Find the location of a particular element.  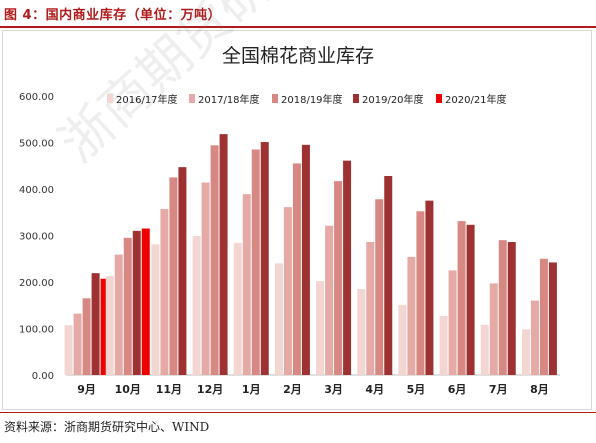

x-tick-label: 4月 is located at coordinates (374, 389).